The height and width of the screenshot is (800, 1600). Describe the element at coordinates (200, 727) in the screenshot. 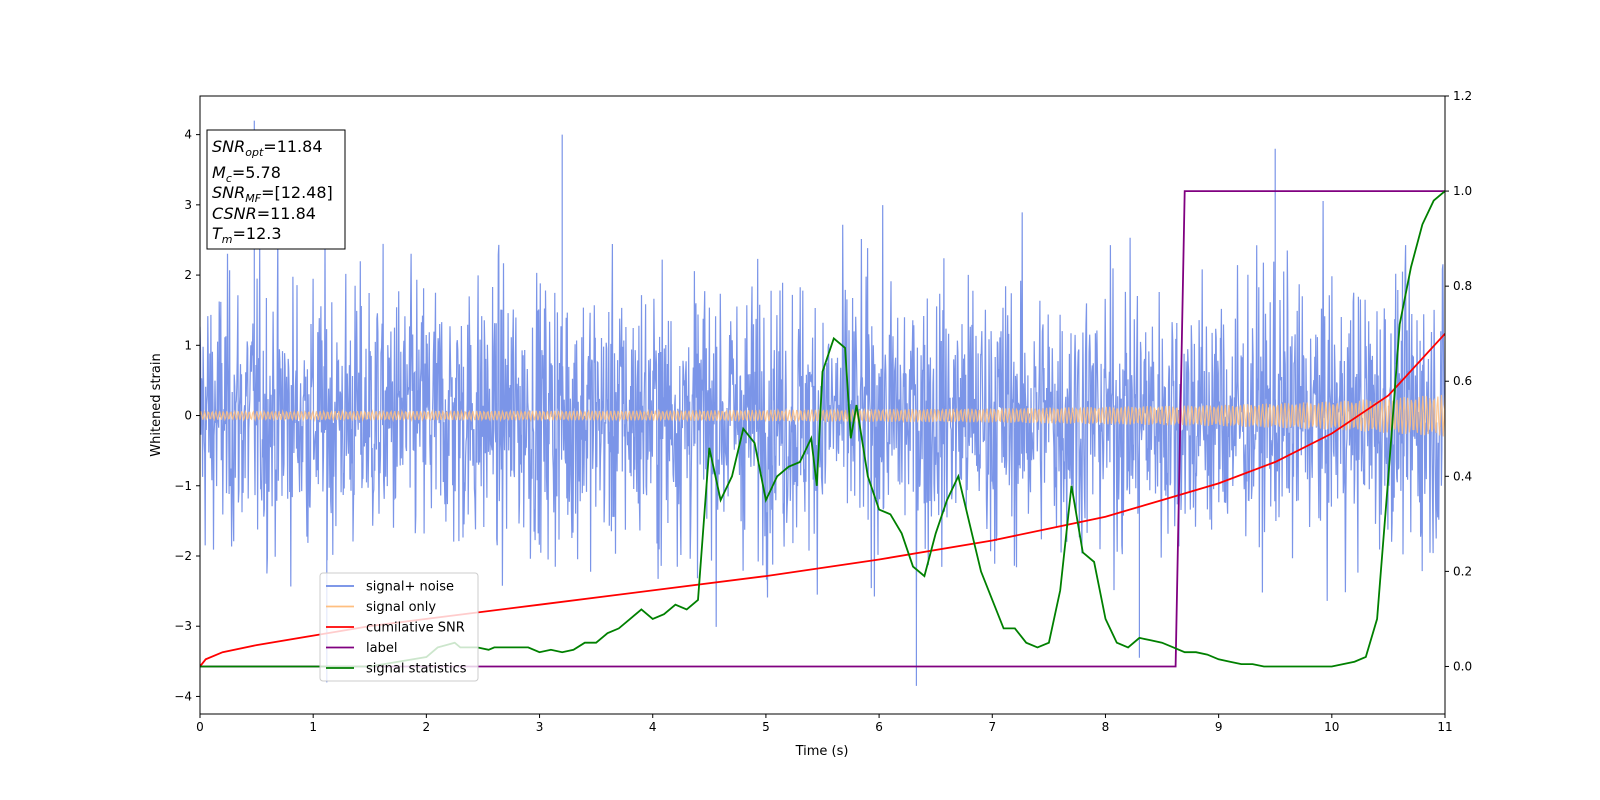

I see `x-tick-label: 0` at that location.